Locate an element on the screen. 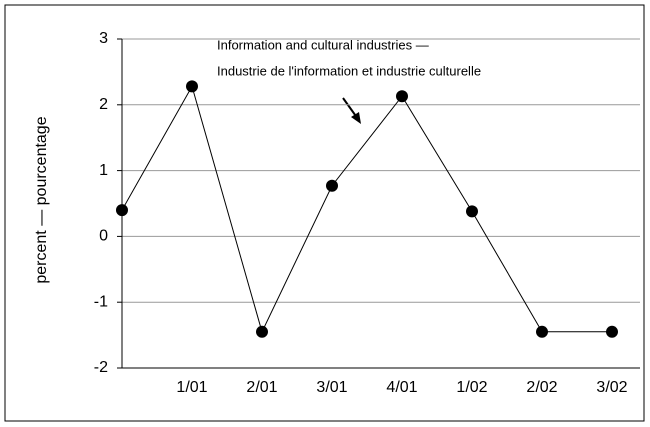 The height and width of the screenshot is (427, 650). x-tick-label: 3/02 is located at coordinates (611, 387).